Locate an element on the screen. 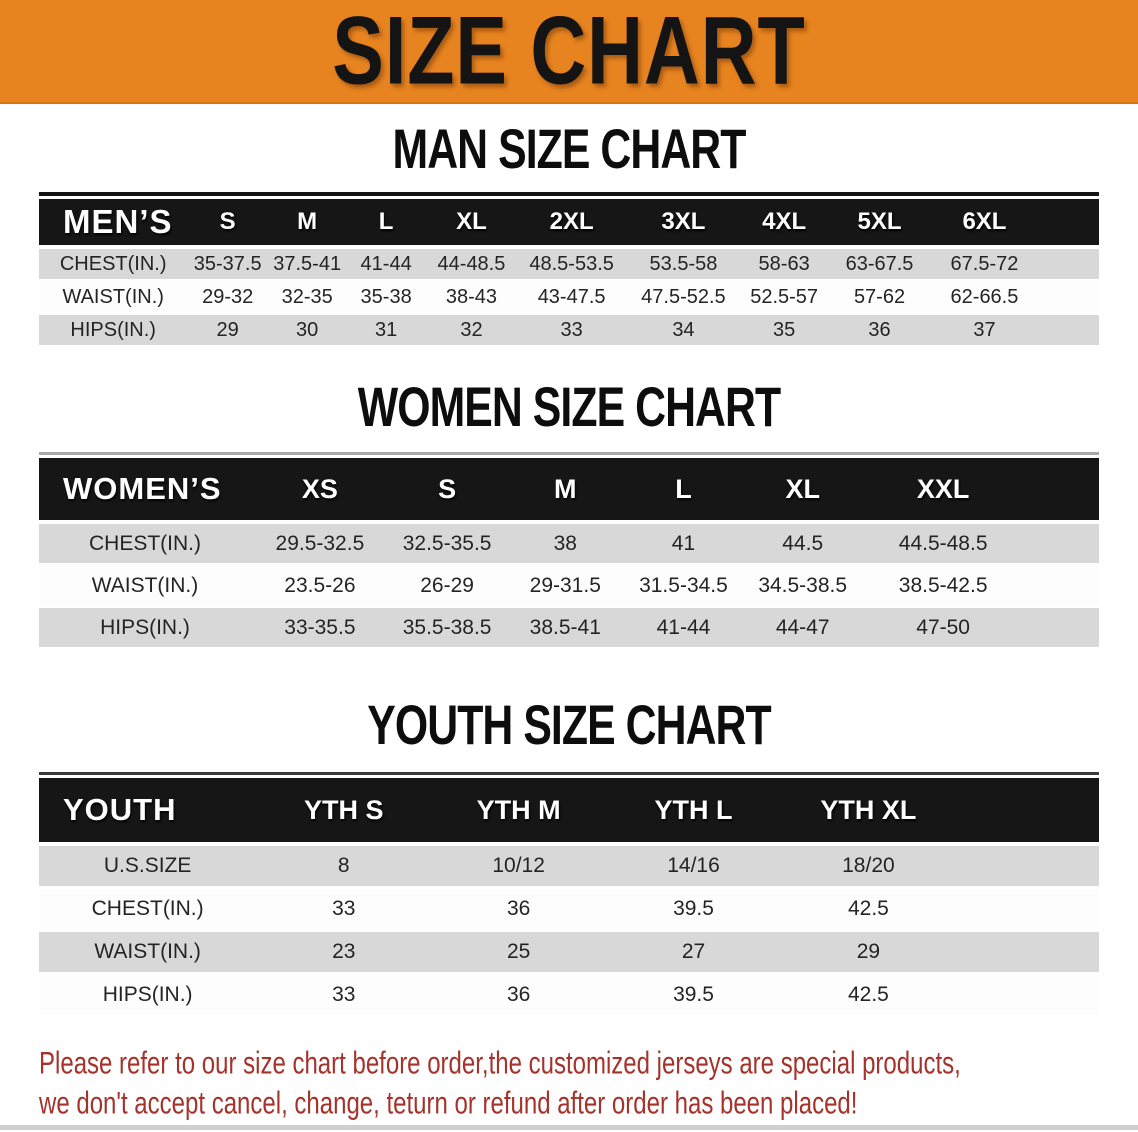 This screenshot has height=1132, width=1138. man-size-chart-heading: MAN SIZE CHART is located at coordinates (569, 149).